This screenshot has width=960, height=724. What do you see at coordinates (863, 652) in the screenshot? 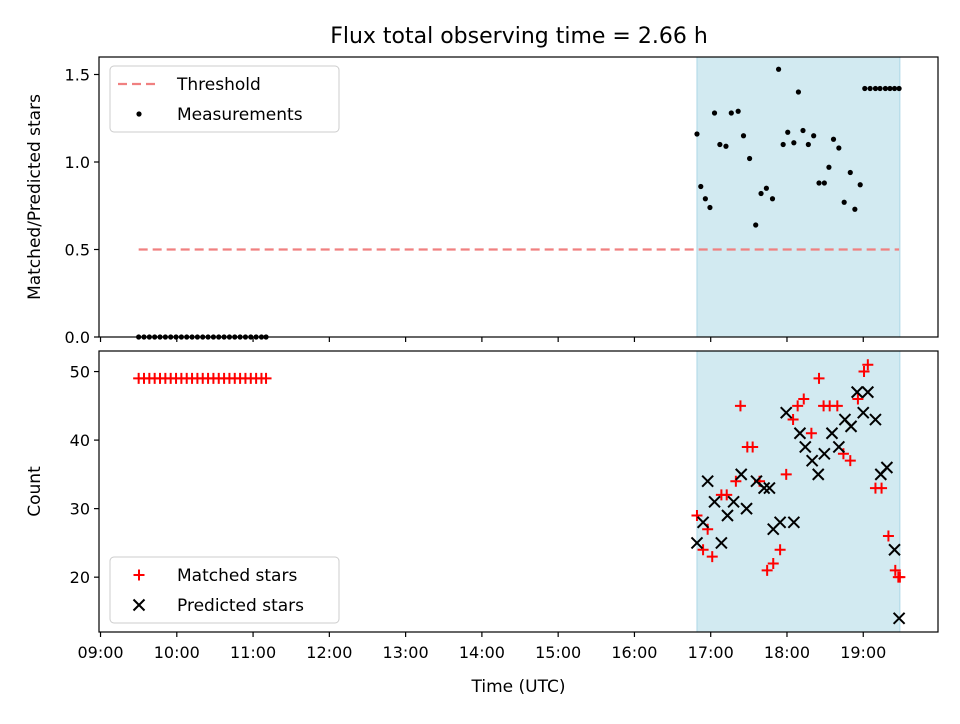
I see `x-tick-label: 19:00` at bounding box center [863, 652].